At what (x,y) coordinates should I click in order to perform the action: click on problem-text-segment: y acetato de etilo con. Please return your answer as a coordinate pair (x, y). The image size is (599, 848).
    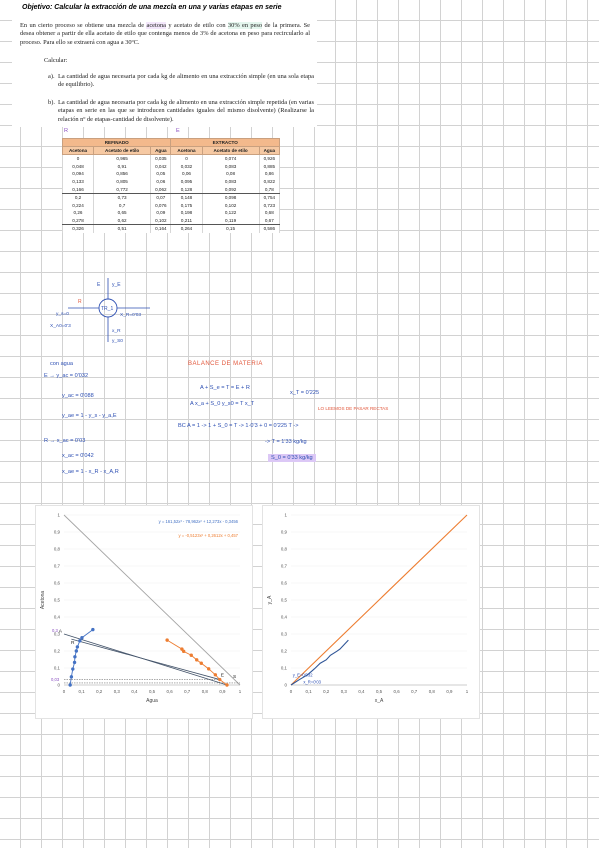
    Looking at the image, I should click on (197, 25).